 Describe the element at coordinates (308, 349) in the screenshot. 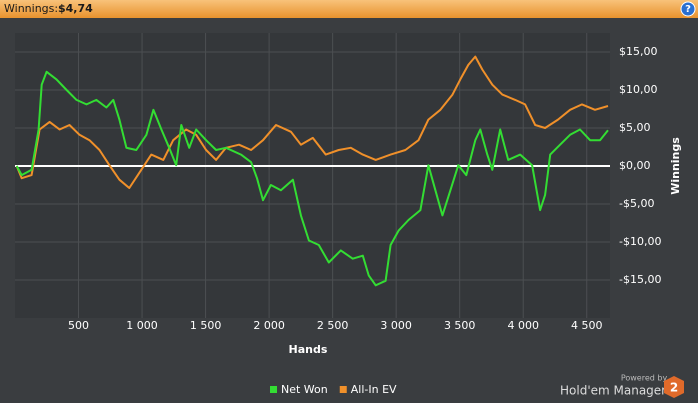

I see `x-axis-label: Hands` at that location.